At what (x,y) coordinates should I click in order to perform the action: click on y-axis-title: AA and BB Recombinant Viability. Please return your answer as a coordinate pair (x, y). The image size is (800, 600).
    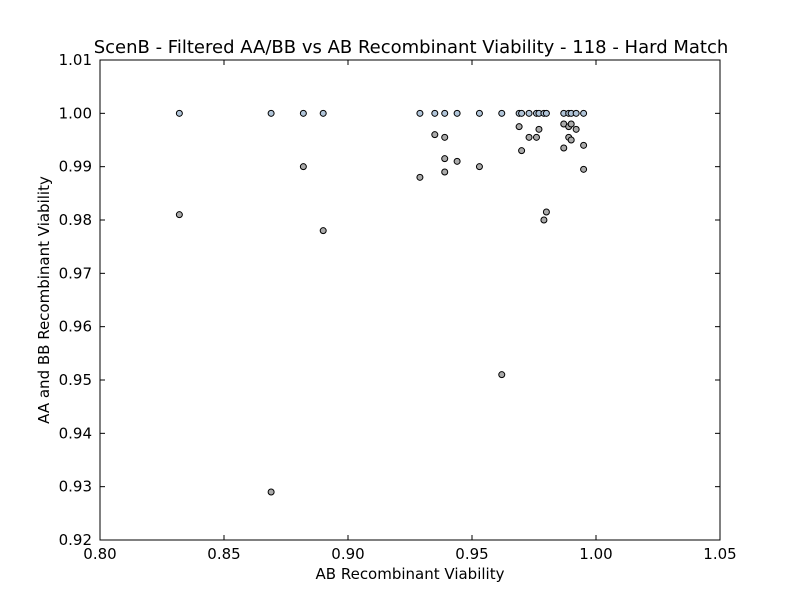
    Looking at the image, I should click on (44, 300).